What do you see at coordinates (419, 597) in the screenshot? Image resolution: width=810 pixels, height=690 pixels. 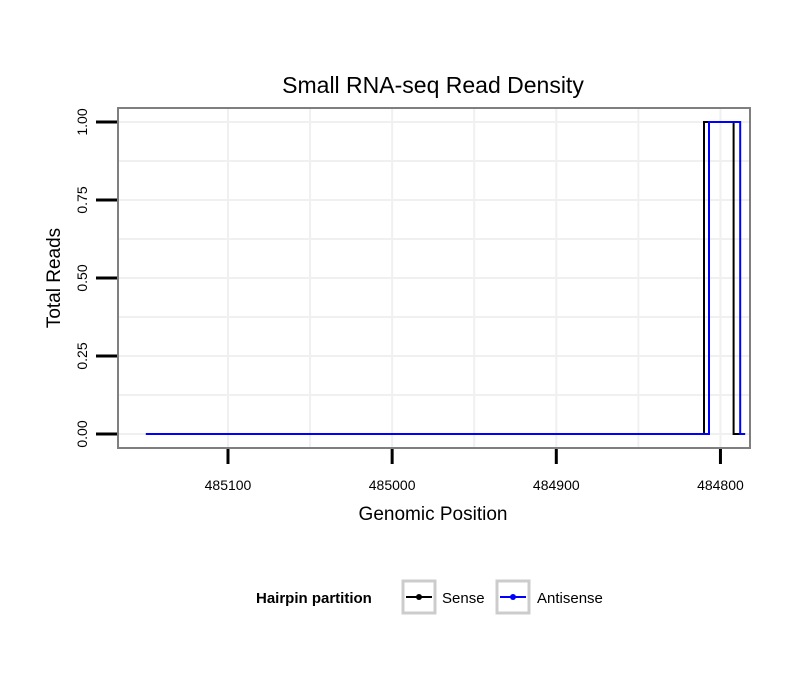 I see `legend-dot-sense` at bounding box center [419, 597].